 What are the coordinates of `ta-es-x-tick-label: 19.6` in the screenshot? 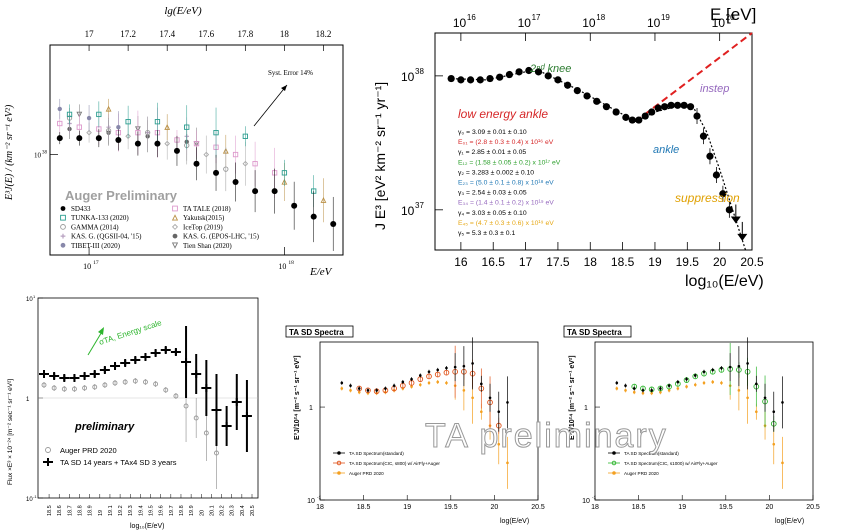 It's located at (162, 510).